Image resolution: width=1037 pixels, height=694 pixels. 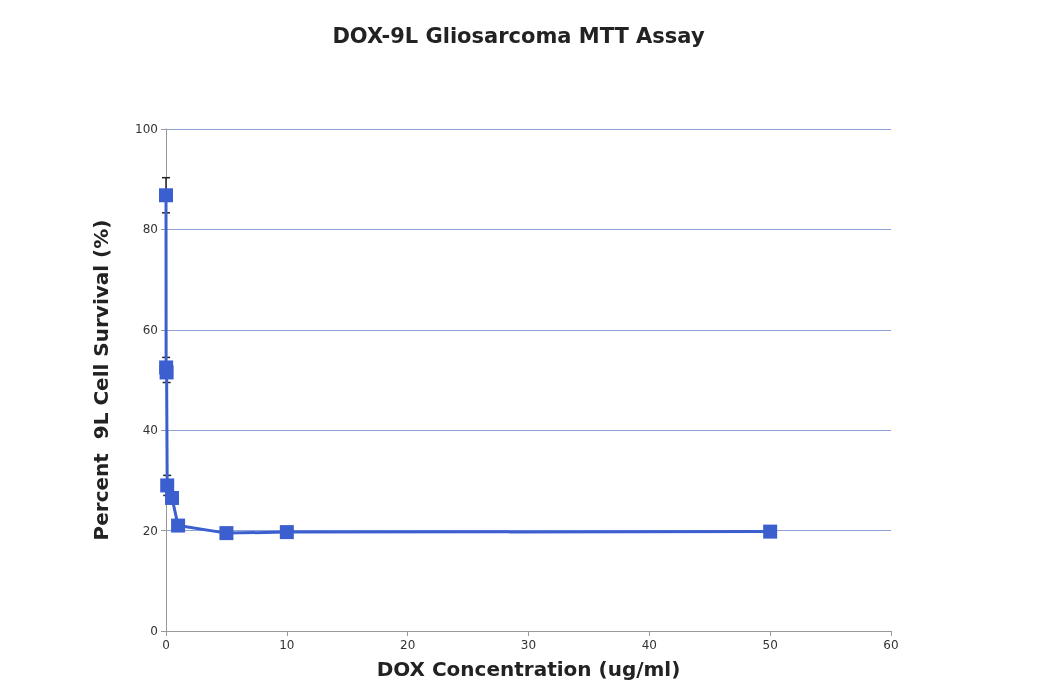 What do you see at coordinates (518, 35) in the screenshot?
I see `chart-title: DOX-9L Gliosarcoma MTT Assay` at bounding box center [518, 35].